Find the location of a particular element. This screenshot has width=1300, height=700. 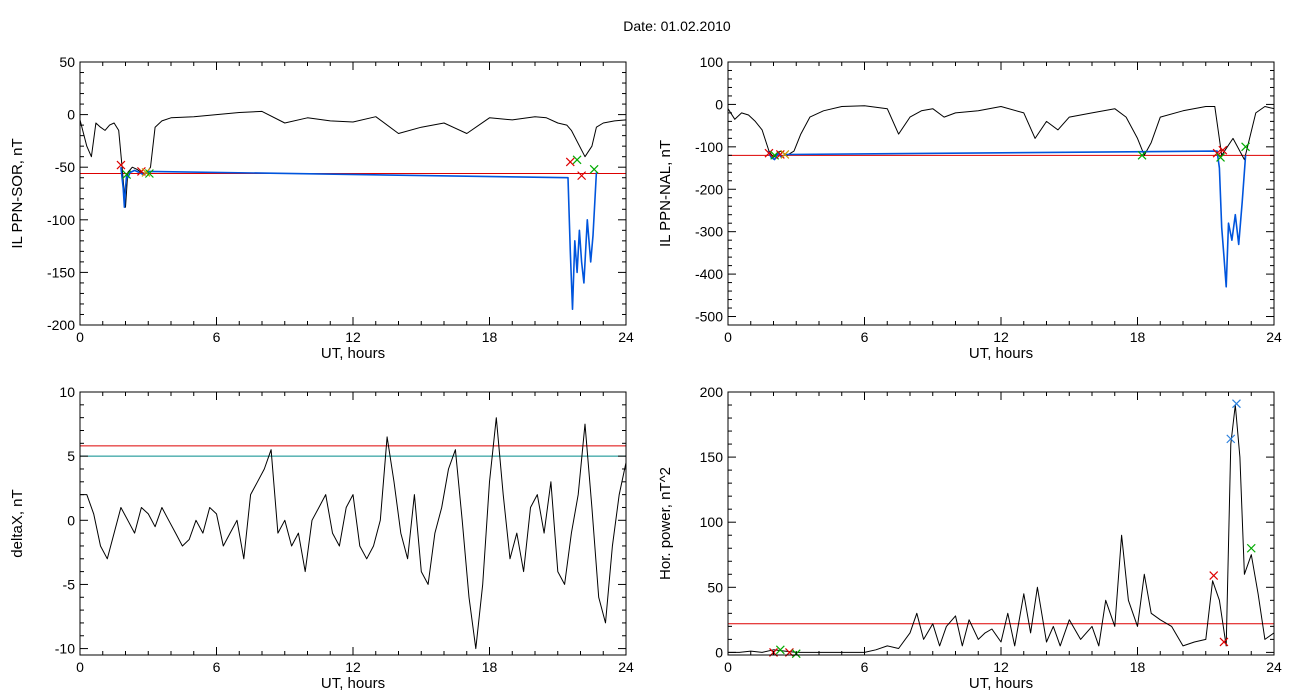

y-tick-label: -50 is located at coordinates (65, 167).